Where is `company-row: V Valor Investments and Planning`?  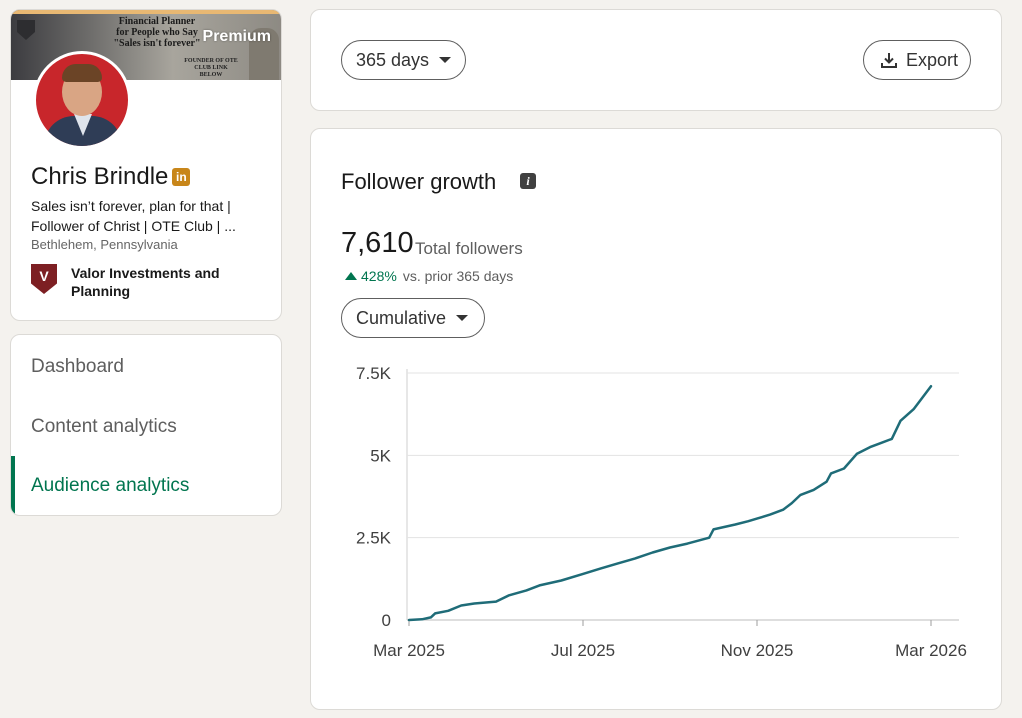 company-row: V Valor Investments and Planning is located at coordinates (136, 282).